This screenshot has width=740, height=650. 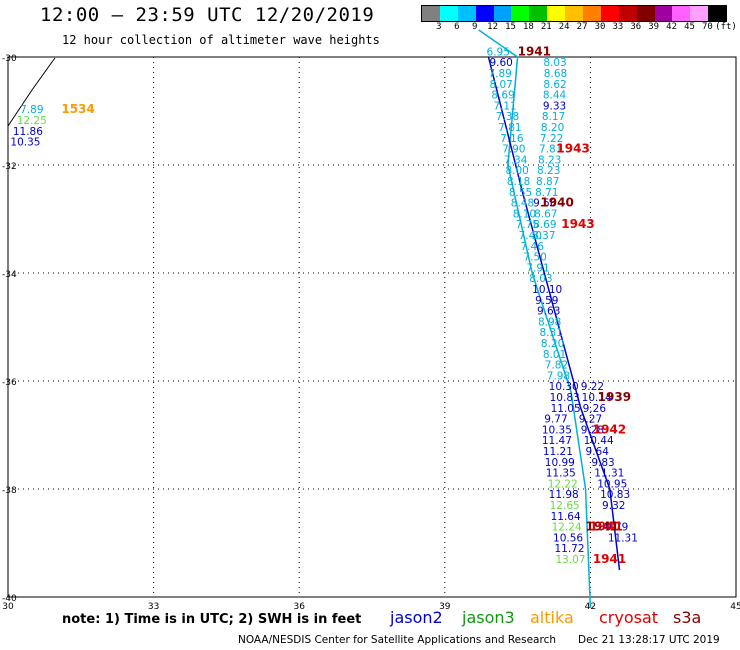 I want to click on swh-value: 12.24, so click(x=567, y=528).